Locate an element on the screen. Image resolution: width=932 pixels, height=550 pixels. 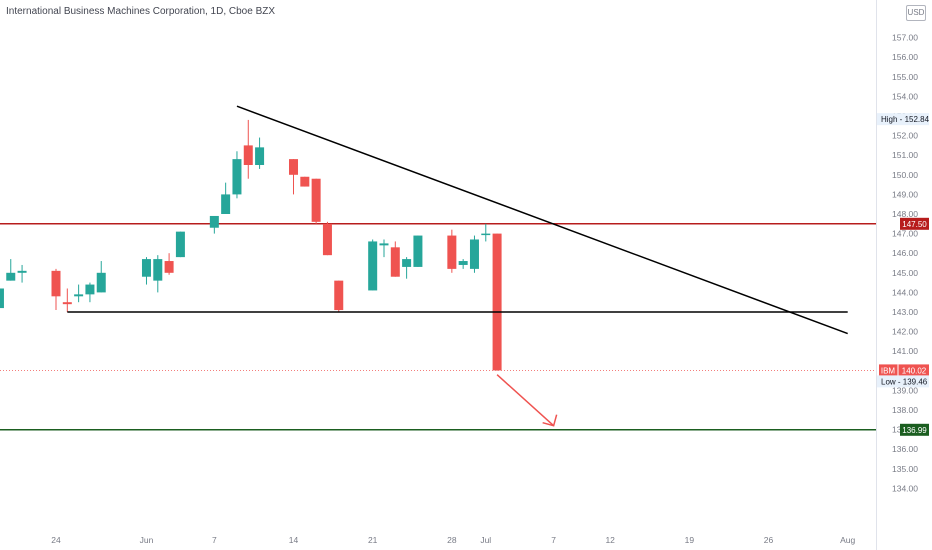
price-label-last: IBM 140.02 is located at coordinates (904, 370).